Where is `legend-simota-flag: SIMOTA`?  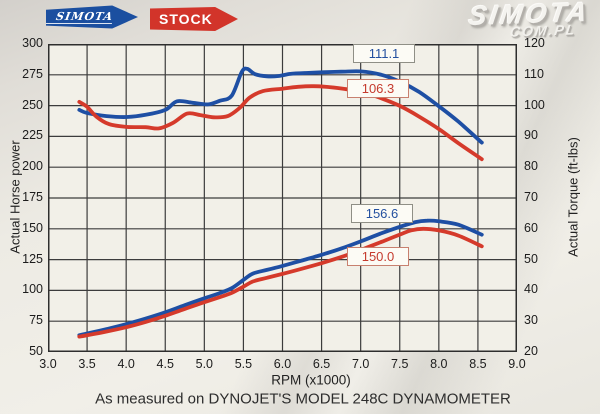 legend-simota-flag: SIMOTA is located at coordinates (92, 17).